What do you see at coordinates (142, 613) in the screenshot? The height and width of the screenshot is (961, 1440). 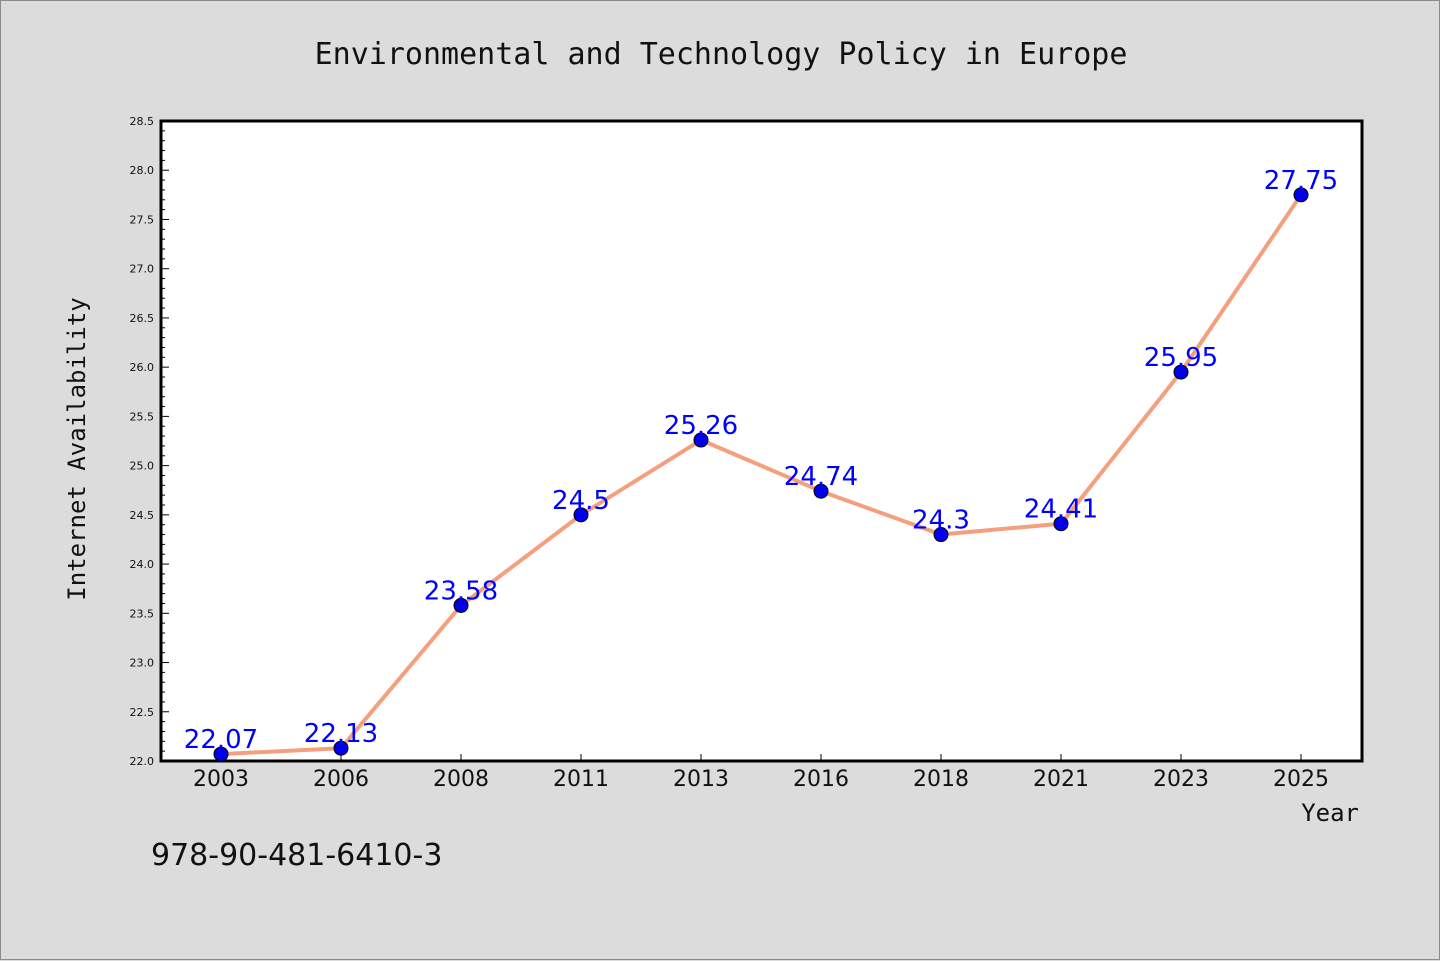 I see `y-tick-label: 23.5` at bounding box center [142, 613].